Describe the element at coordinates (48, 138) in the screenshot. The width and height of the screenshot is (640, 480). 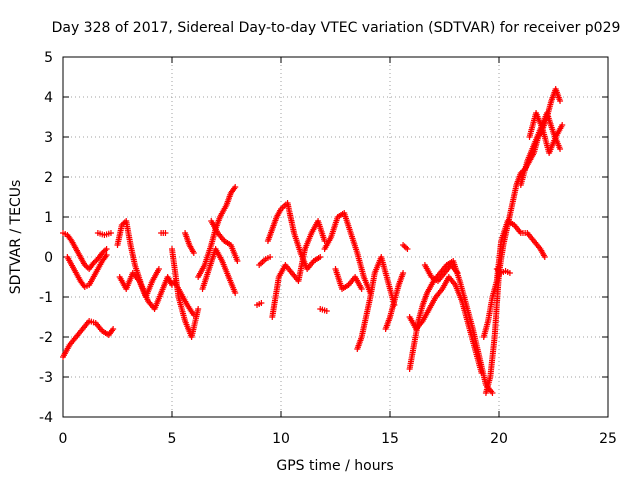
I see `y-tick-label: 3` at that location.